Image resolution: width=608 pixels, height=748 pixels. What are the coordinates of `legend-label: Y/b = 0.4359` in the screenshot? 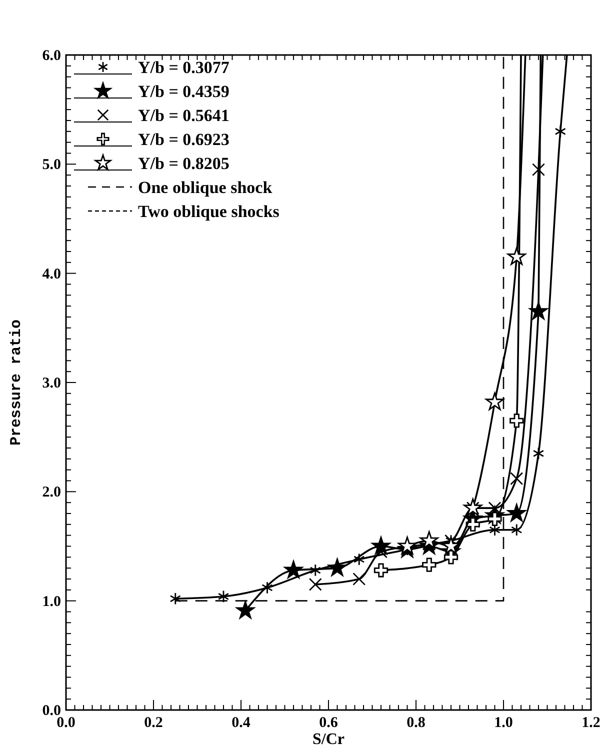 It's located at (184, 91).